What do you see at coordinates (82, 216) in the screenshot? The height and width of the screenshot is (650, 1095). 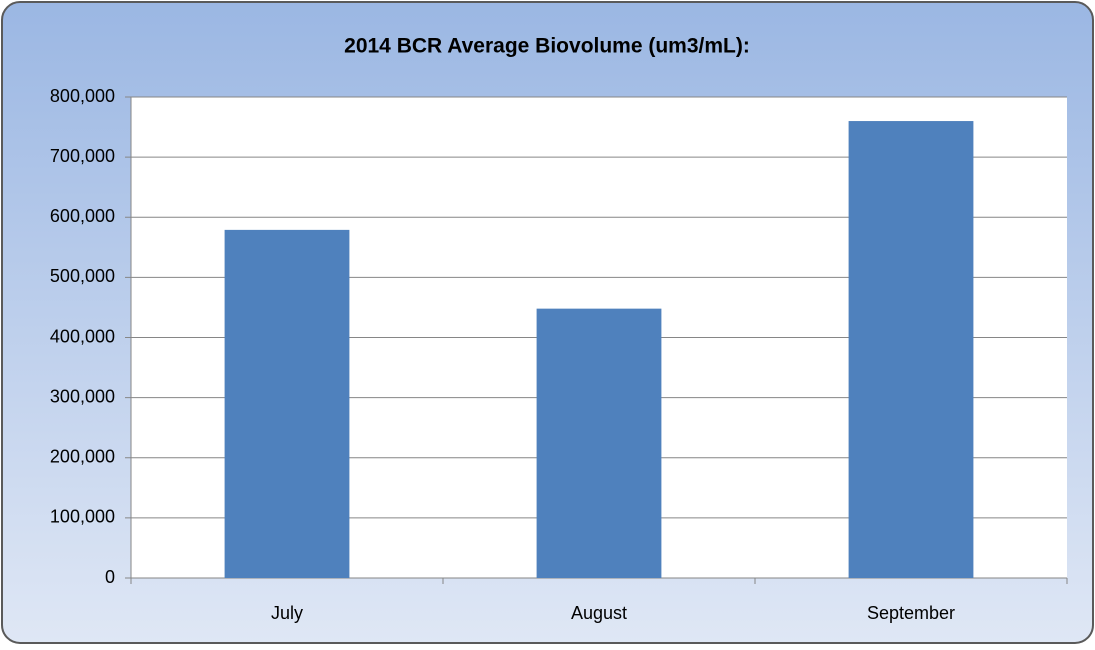 I see `y-tick-label: 600,000` at bounding box center [82, 216].